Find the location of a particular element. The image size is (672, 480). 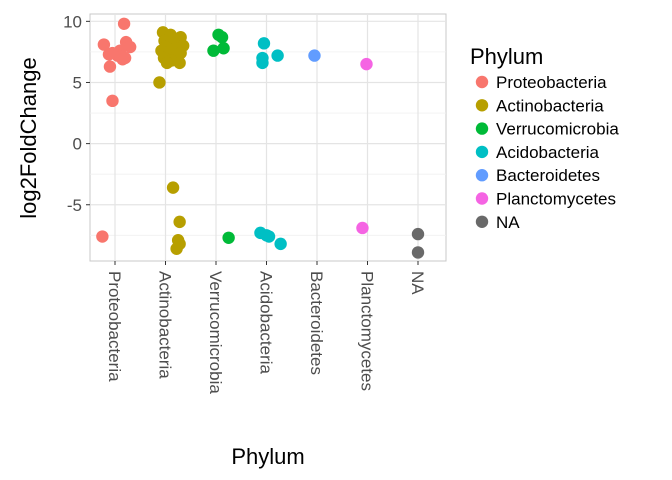

y-tick-label: -5 is located at coordinates (74, 205).